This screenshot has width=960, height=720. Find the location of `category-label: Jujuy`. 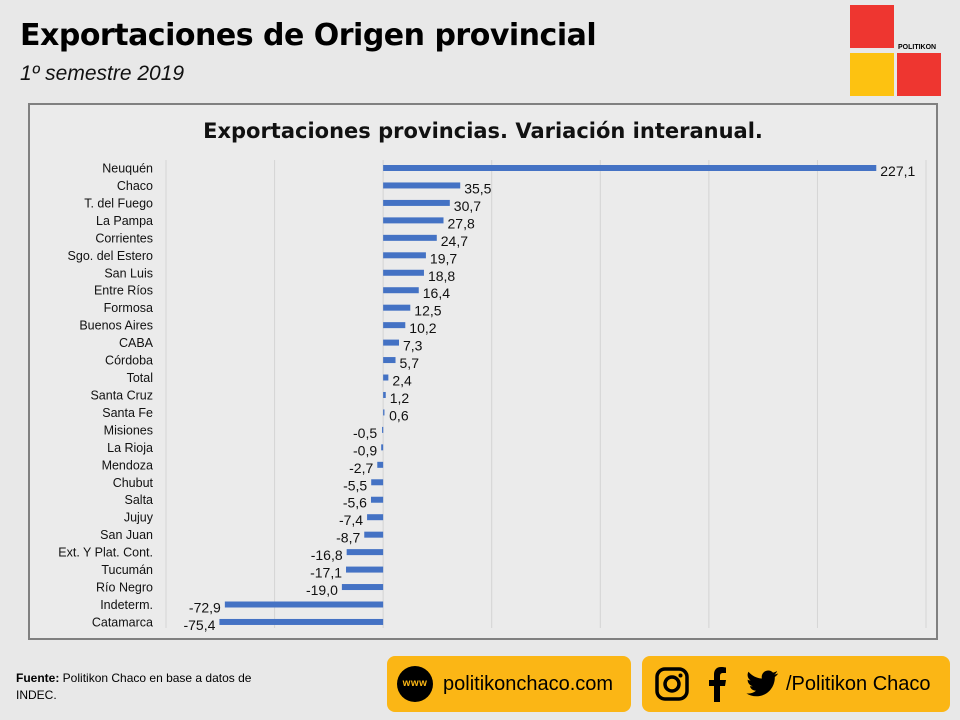

category-label: Jujuy is located at coordinates (139, 518).